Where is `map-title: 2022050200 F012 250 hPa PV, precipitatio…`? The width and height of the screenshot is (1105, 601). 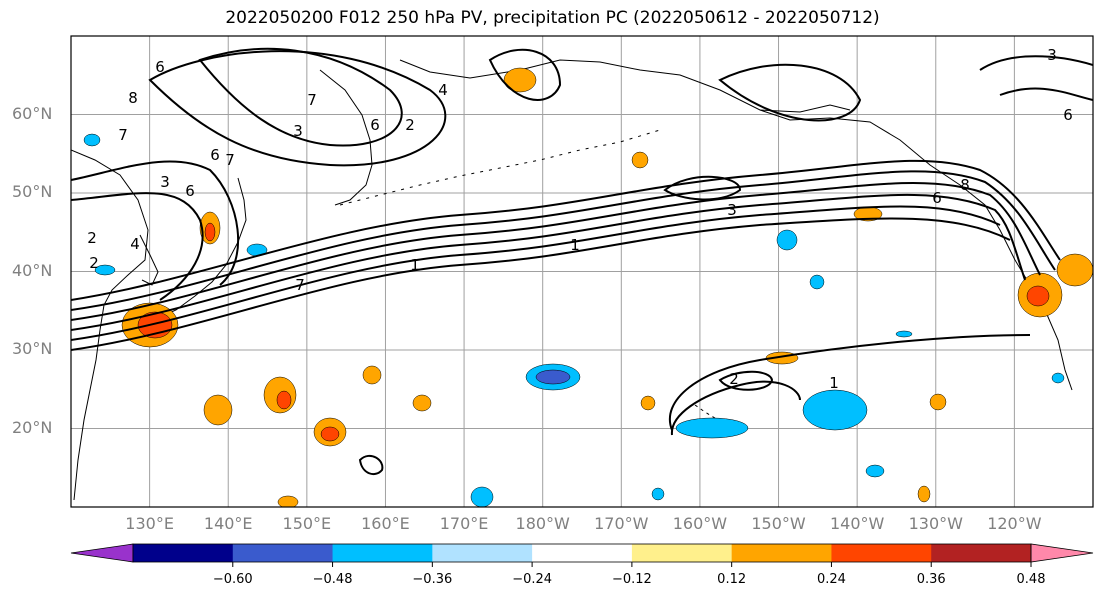
map-title: 2022050200 F012 250 hPa PV, precipitatio… is located at coordinates (552, 18).